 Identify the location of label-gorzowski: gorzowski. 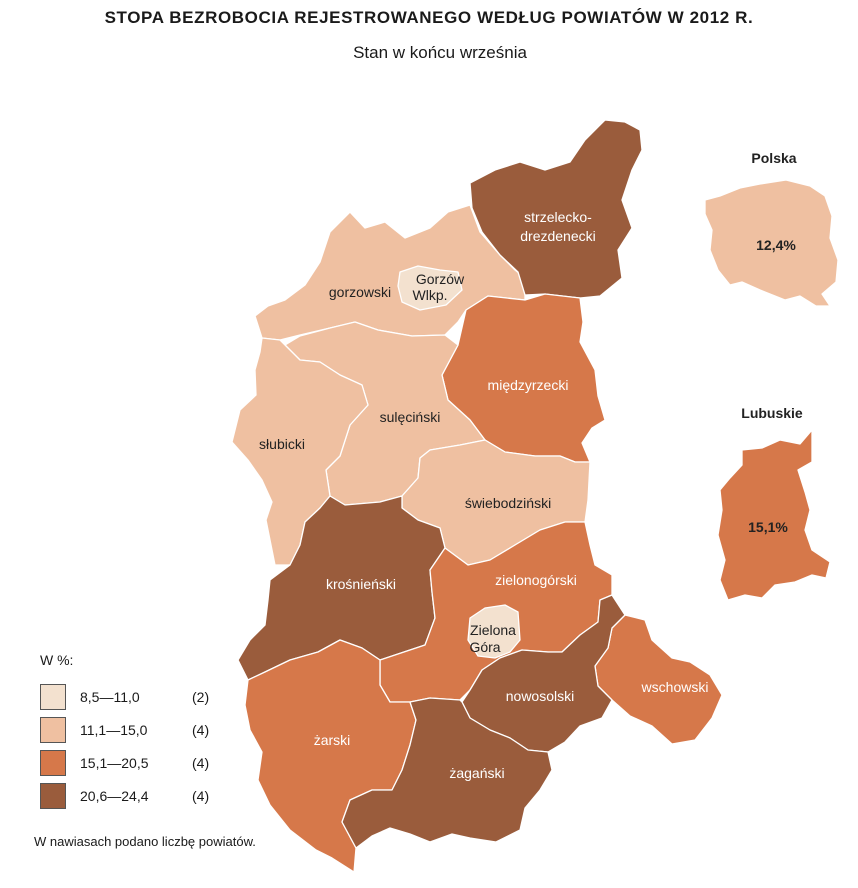
(360, 292).